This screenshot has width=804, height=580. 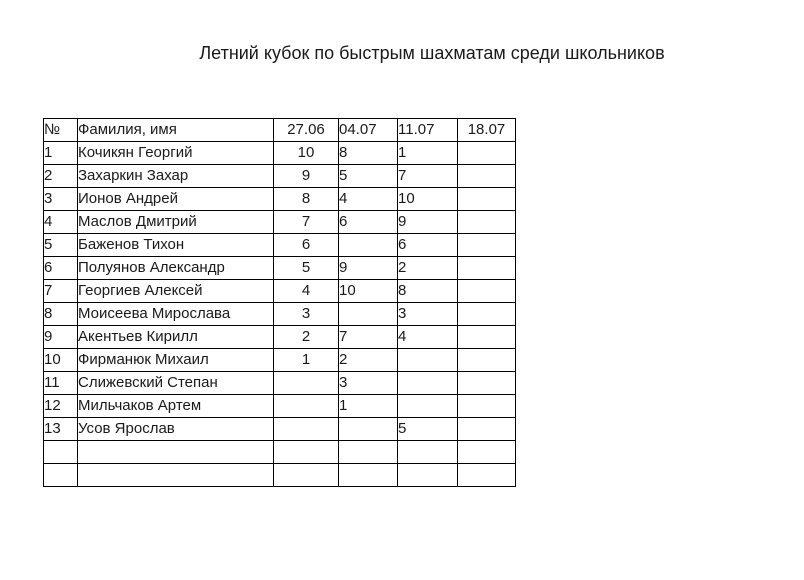 What do you see at coordinates (60, 406) in the screenshot?
I see `row-number-cell: 12` at bounding box center [60, 406].